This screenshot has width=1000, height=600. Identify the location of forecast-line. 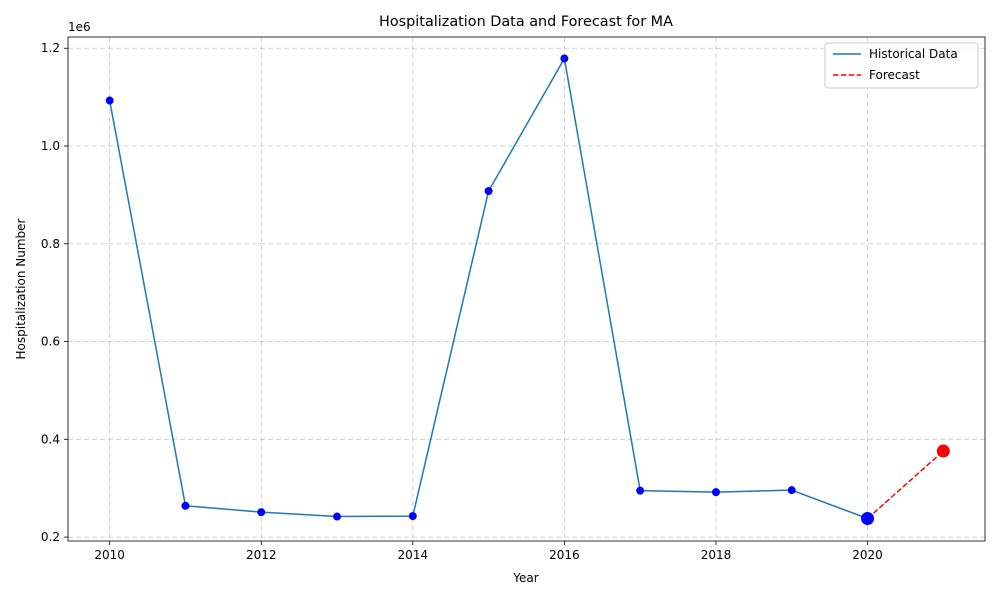
(905, 485).